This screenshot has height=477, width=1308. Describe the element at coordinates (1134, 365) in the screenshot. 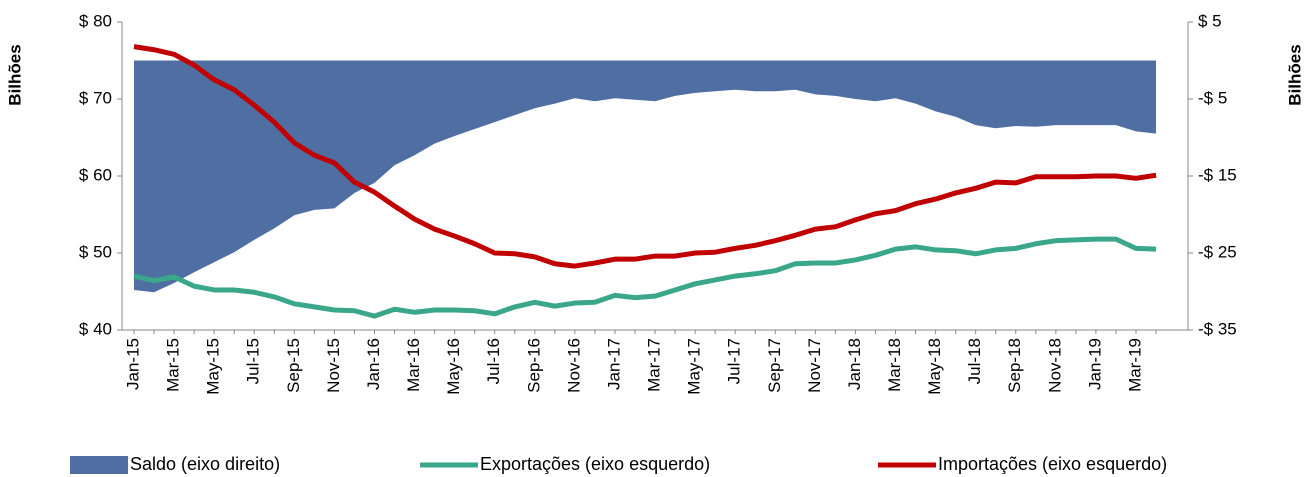

I see `x-tick-label: Mar-19` at that location.